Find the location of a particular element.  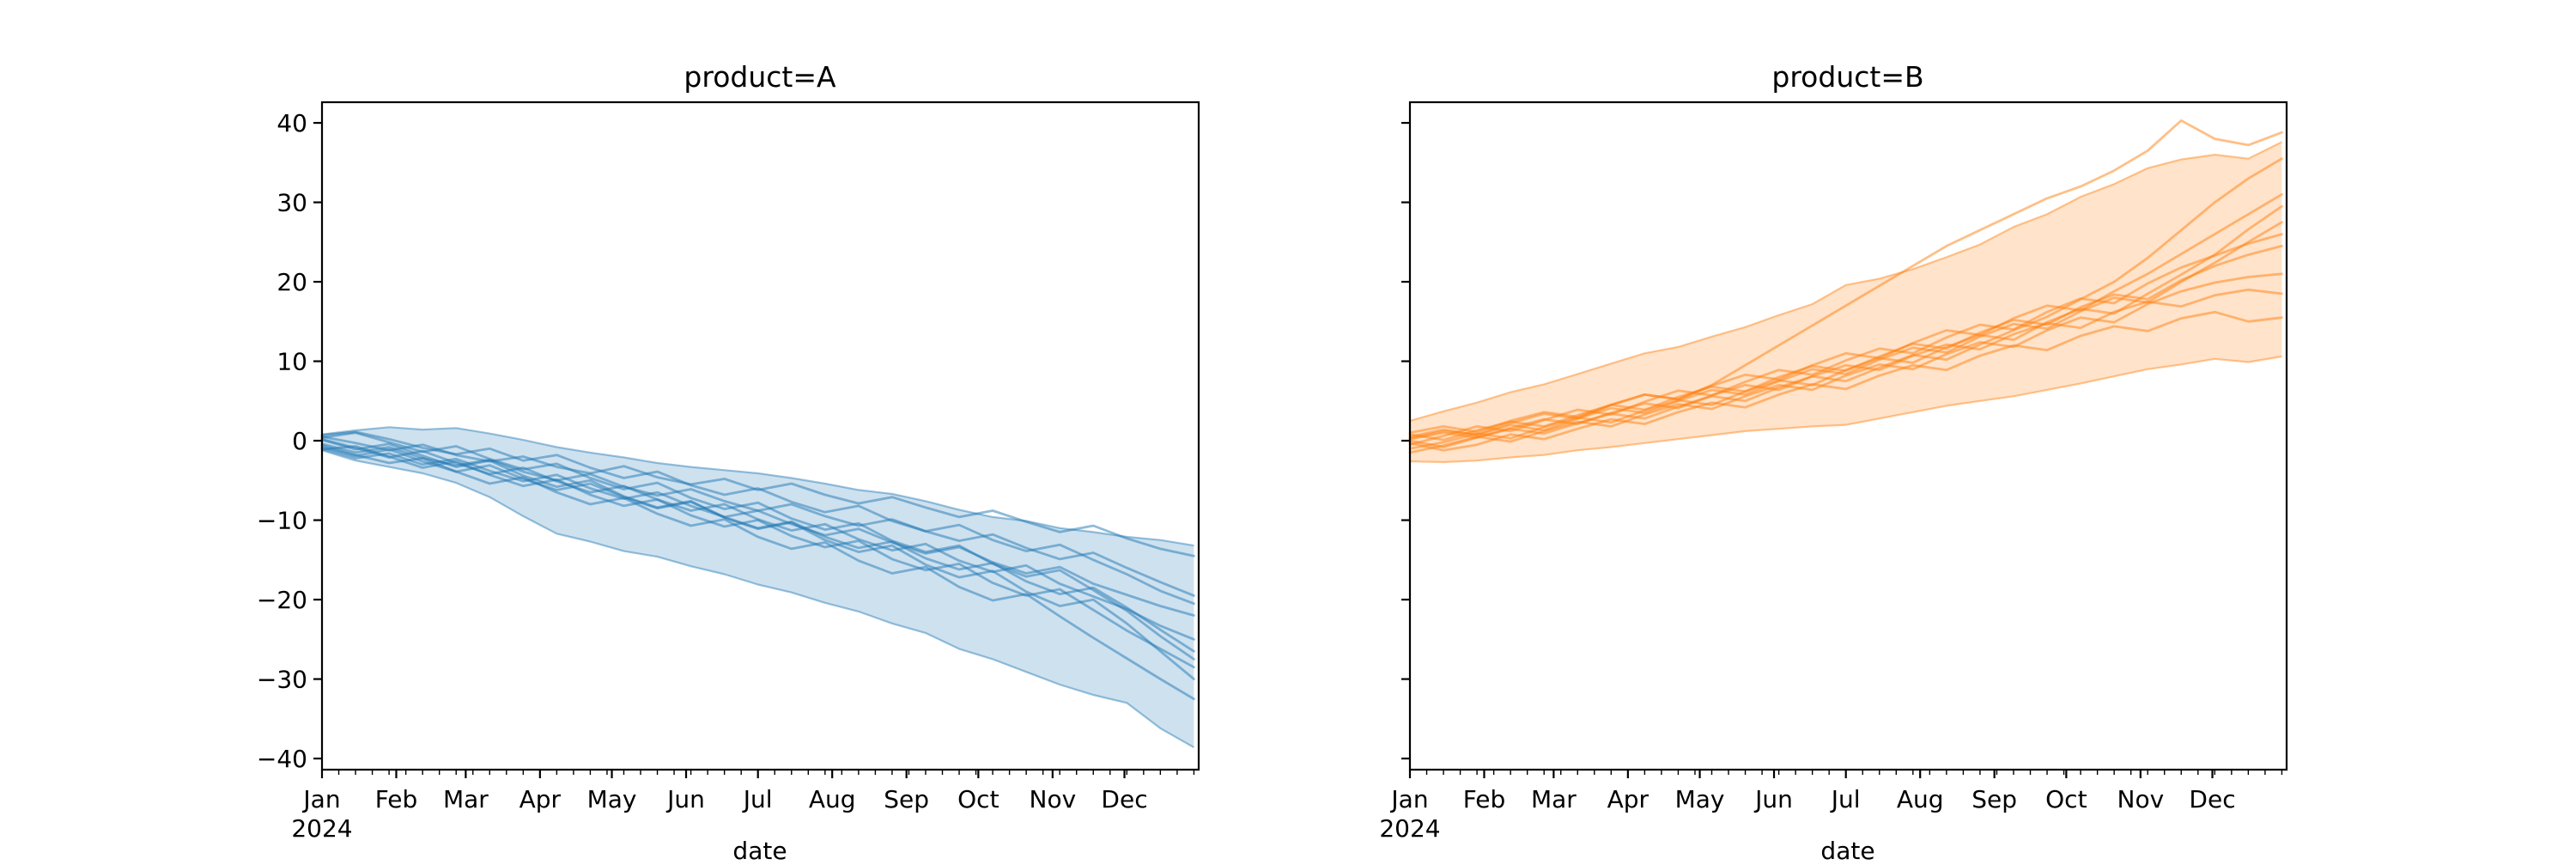

y-tick-label: −10 is located at coordinates (282, 521).